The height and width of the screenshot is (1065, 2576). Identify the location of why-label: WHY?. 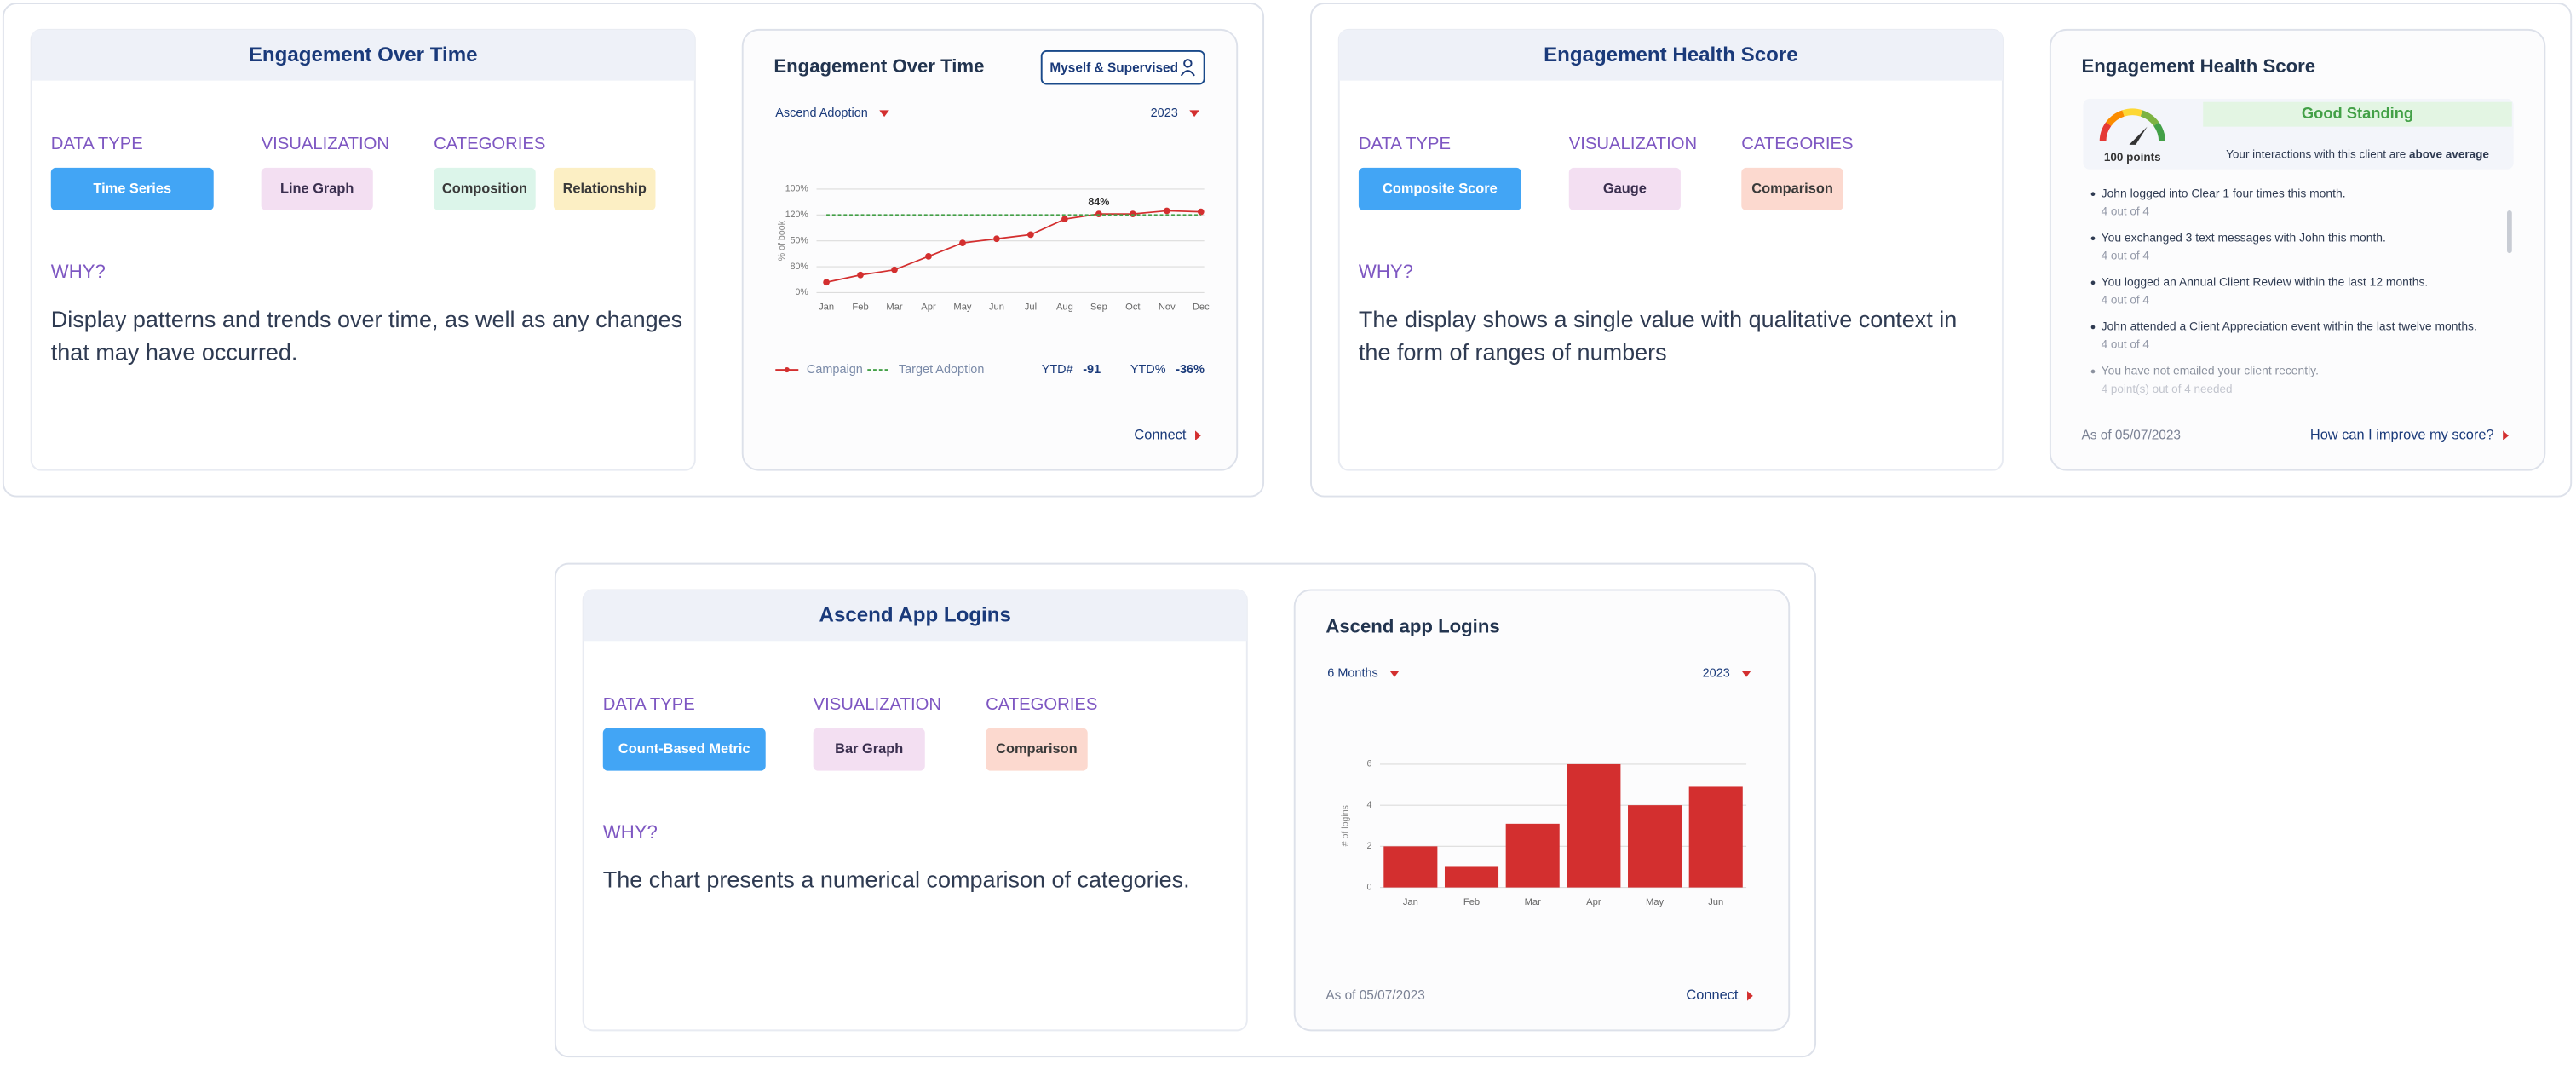
(1386, 271).